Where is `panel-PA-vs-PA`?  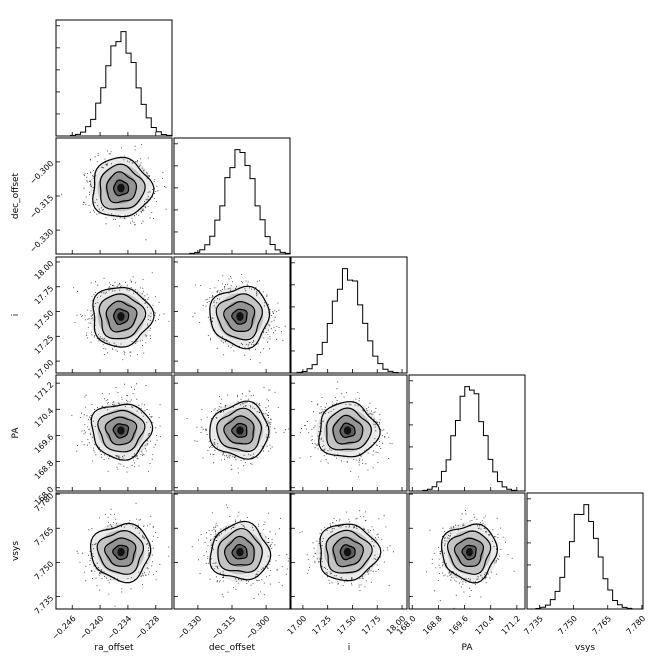
panel-PA-vs-PA is located at coordinates (467, 433).